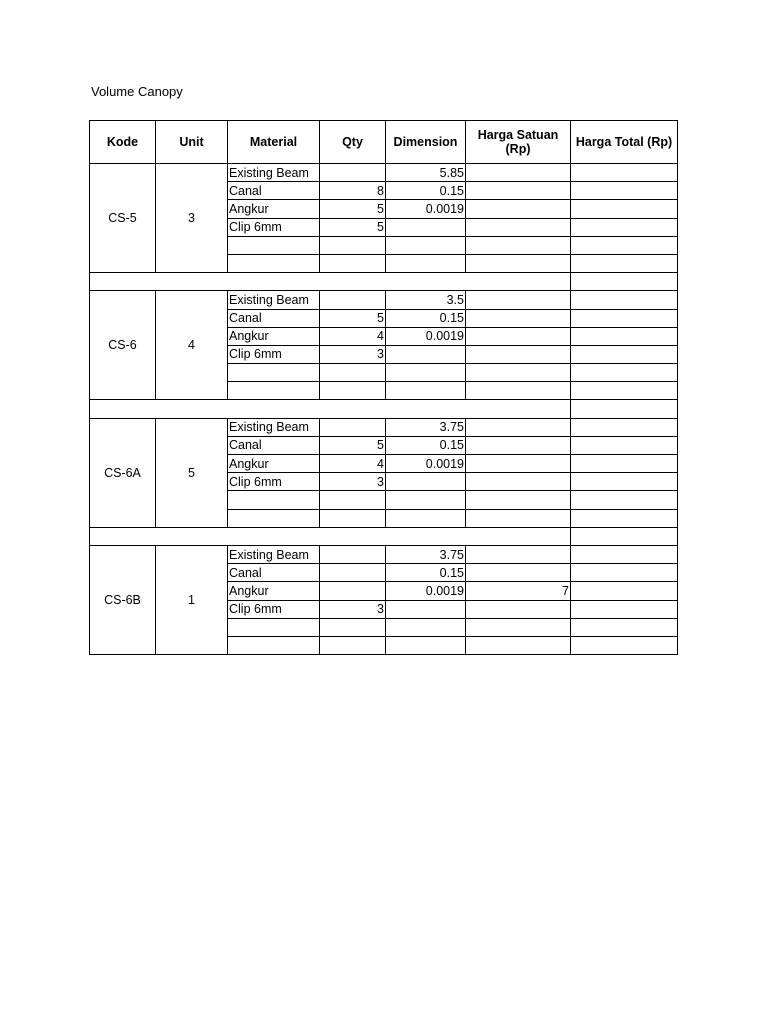 Image resolution: width=768 pixels, height=1024 pixels. Describe the element at coordinates (122, 142) in the screenshot. I see `header-kode: Kode` at that location.